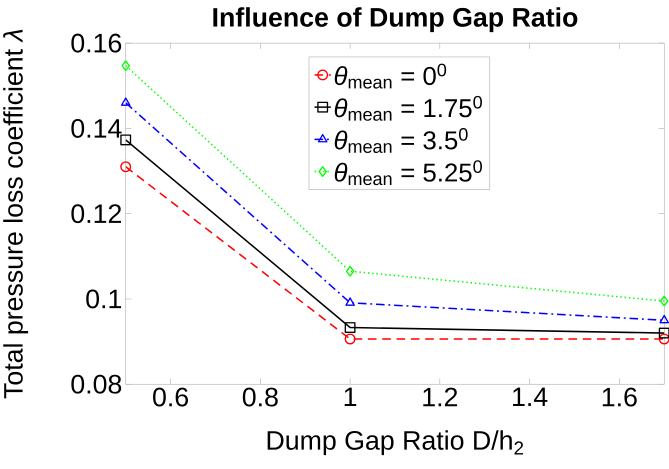  I want to click on legend-label: θ$_{mean}$ = 5.25$^{0}$, so click(408, 173).